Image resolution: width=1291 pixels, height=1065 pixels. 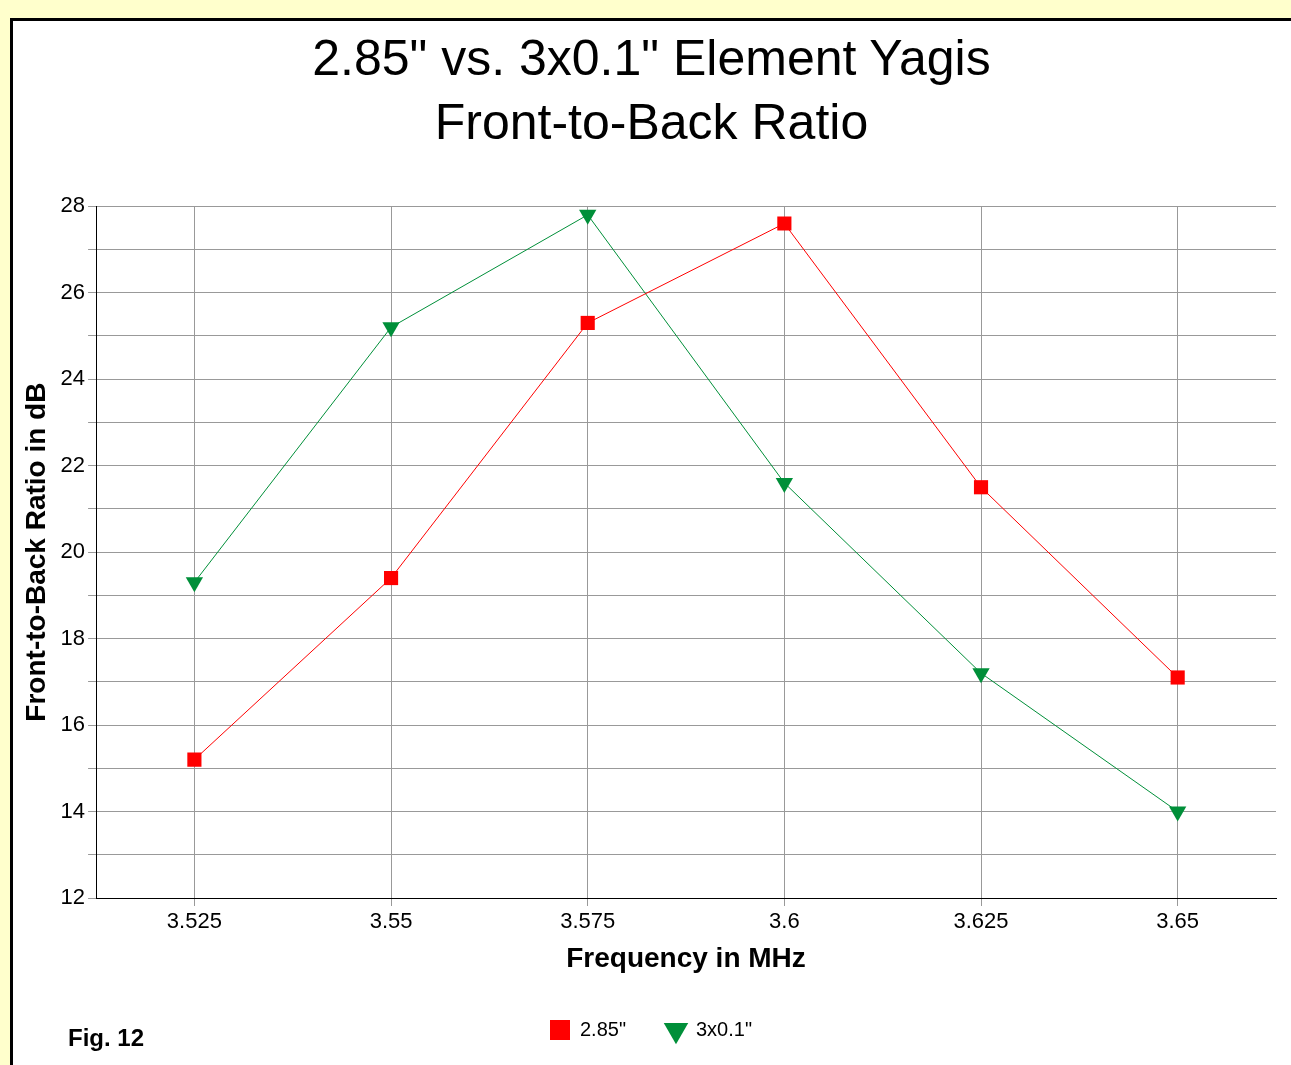 I want to click on y-tick-label: 24, so click(x=73, y=378).